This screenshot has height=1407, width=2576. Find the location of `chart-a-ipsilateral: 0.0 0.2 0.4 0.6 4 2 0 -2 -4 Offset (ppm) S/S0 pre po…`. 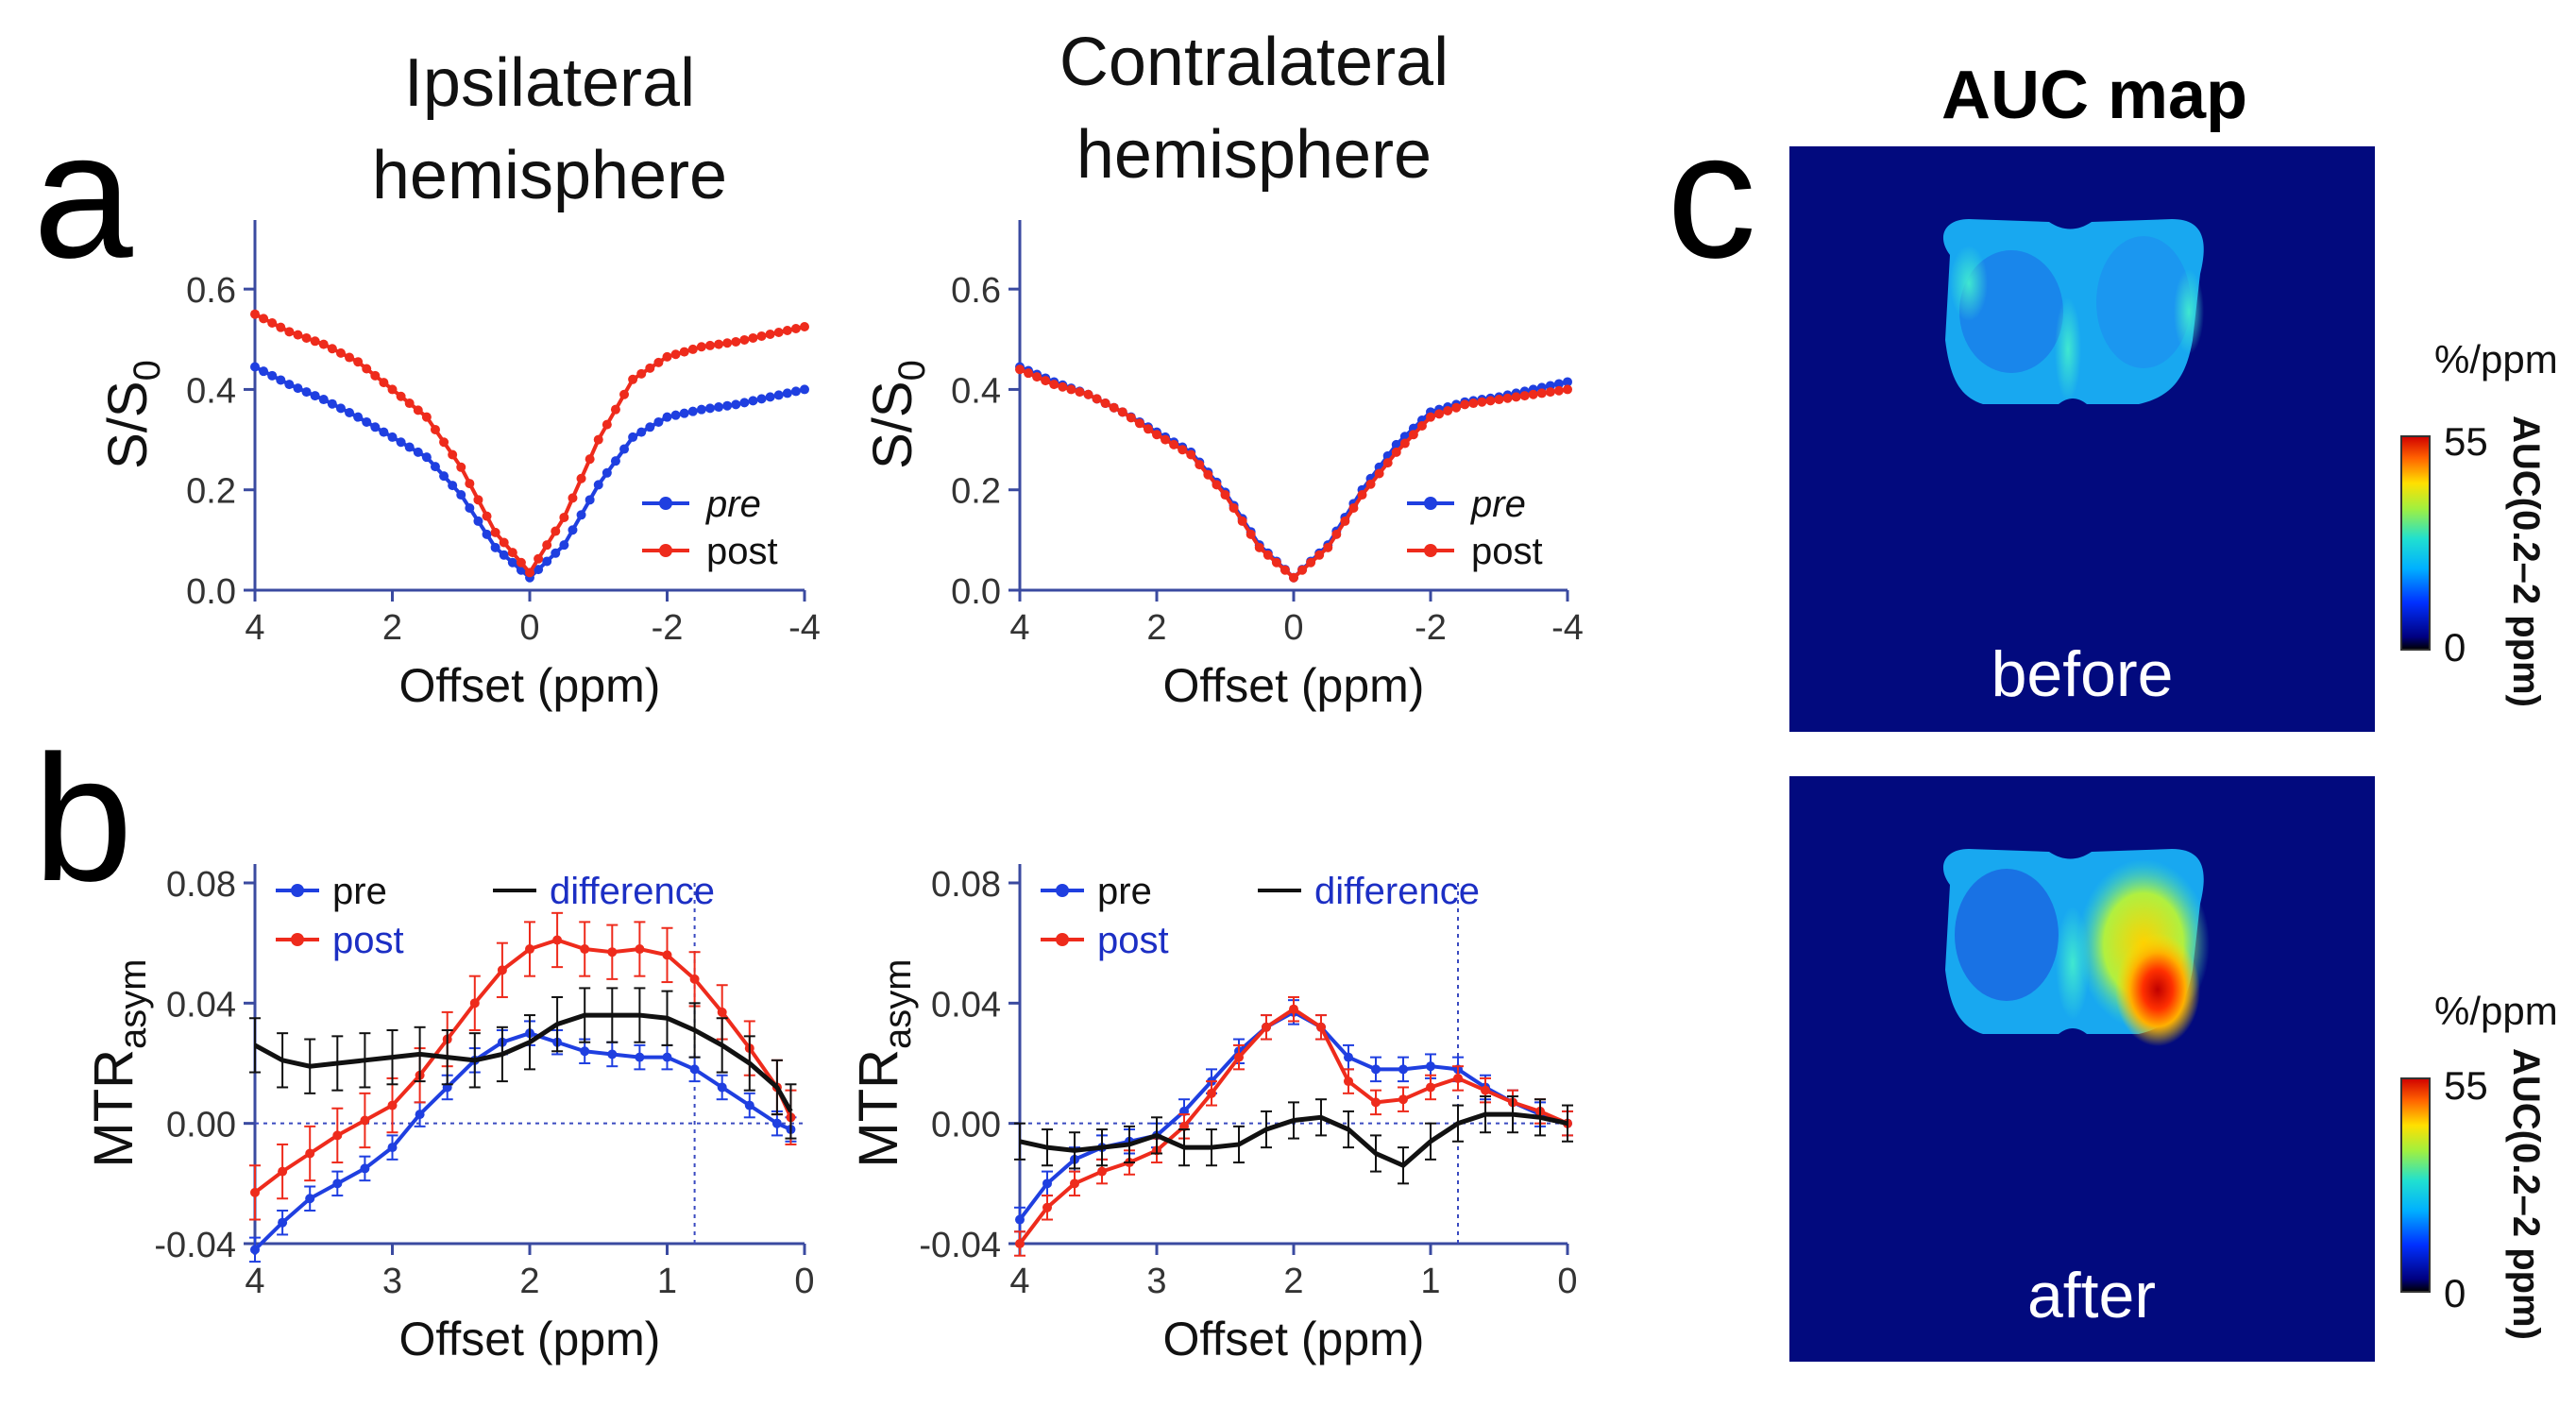

chart-a-ipsilateral: 0.0 0.2 0.4 0.6 4 2 0 -2 -4 Offset (ppm) S/S0 pre po… is located at coordinates (459, 466).